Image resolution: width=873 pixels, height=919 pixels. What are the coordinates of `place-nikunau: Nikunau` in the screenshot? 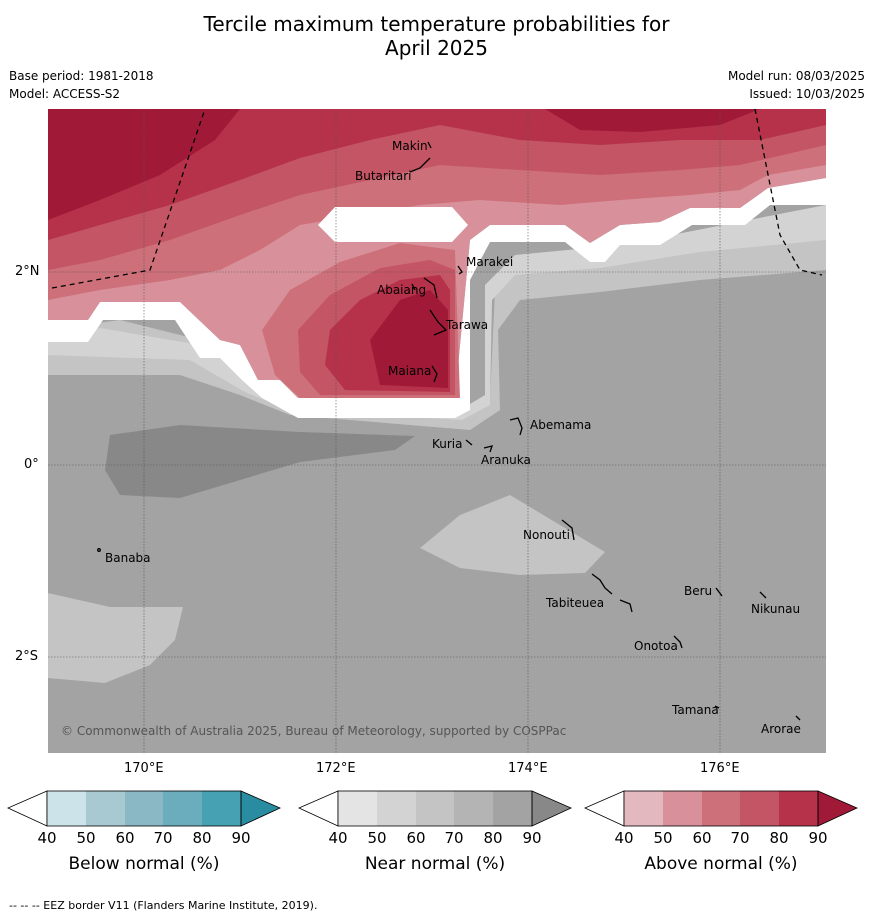 It's located at (776, 609).